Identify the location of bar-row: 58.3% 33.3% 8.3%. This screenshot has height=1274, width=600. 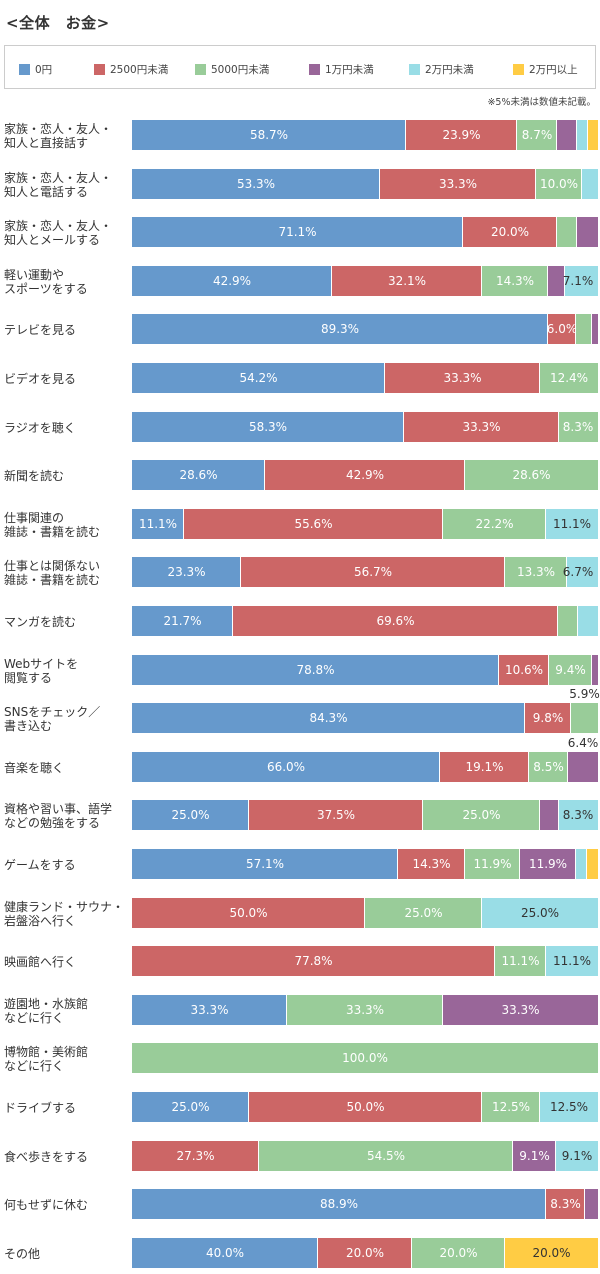
(365, 427).